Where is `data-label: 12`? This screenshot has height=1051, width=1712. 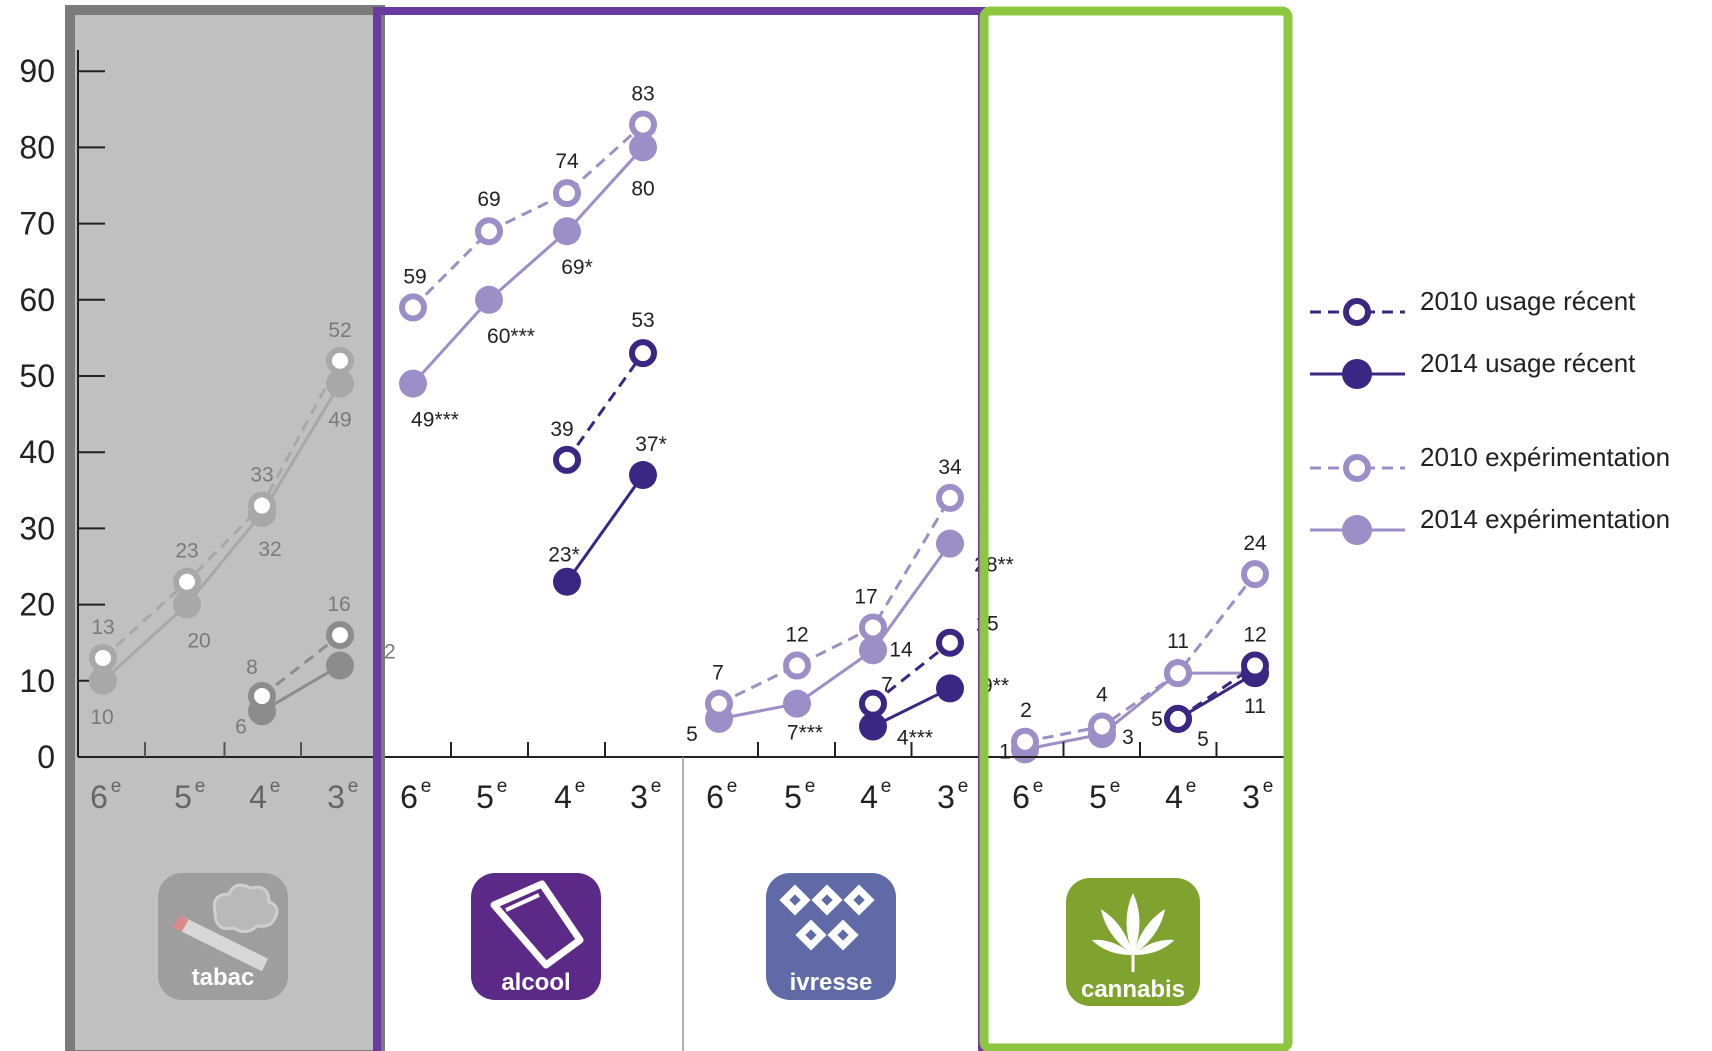
data-label: 12 is located at coordinates (1254, 635).